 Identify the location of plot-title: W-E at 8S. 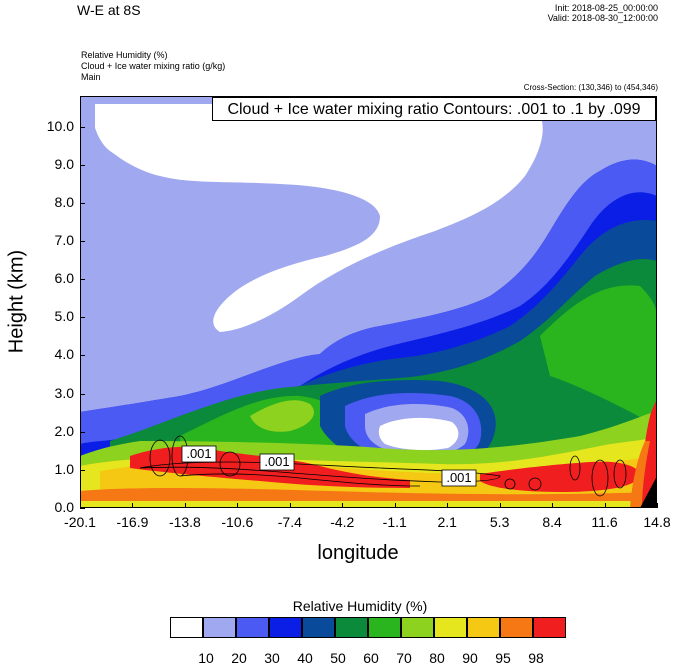
(109, 10).